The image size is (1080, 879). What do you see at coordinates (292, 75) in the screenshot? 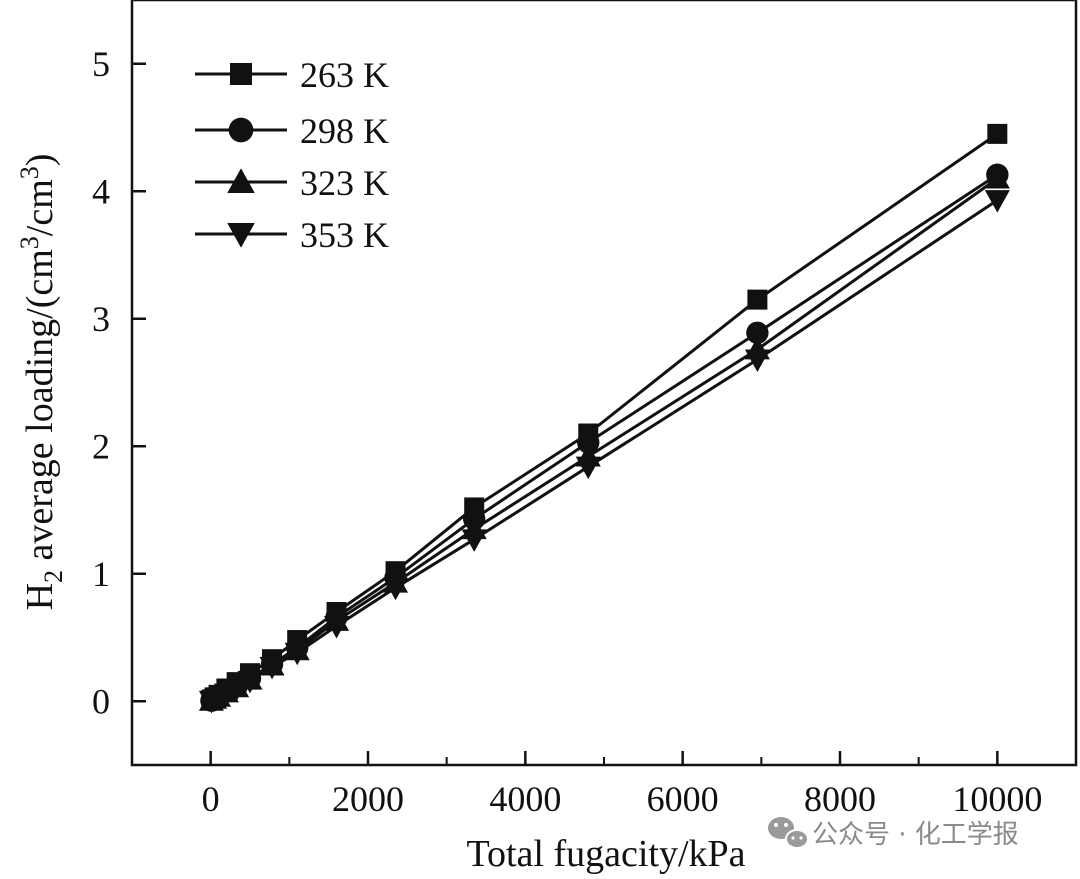
I see `legend-entry: 263 K` at bounding box center [292, 75].